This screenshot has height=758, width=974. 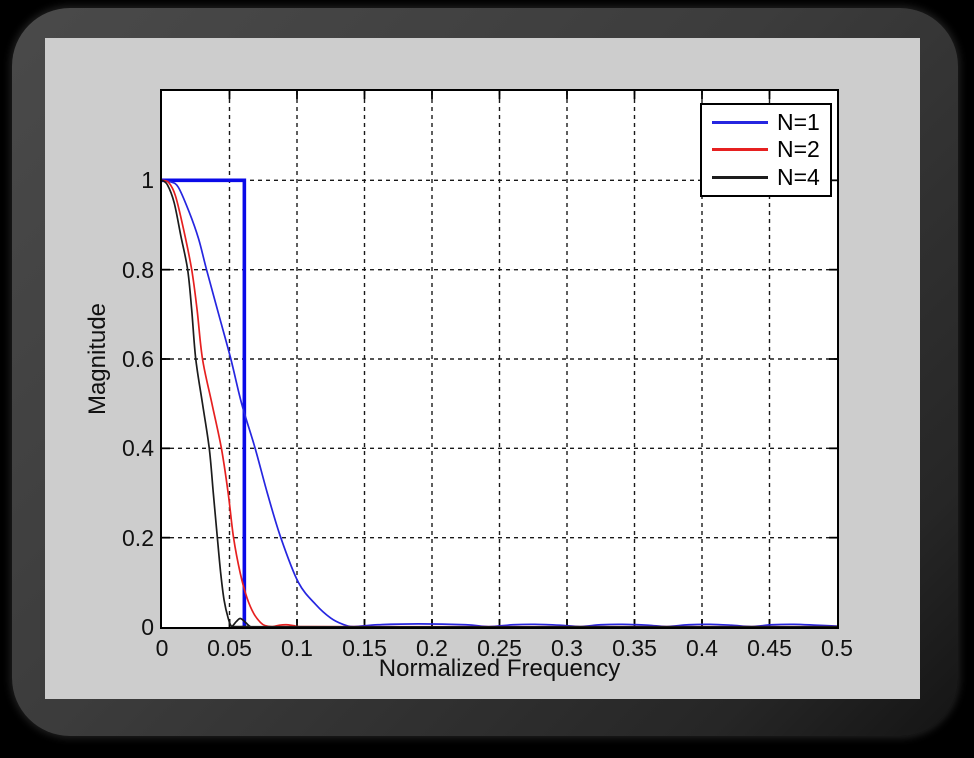 What do you see at coordinates (162, 648) in the screenshot?
I see `x-tick-label: 0` at bounding box center [162, 648].